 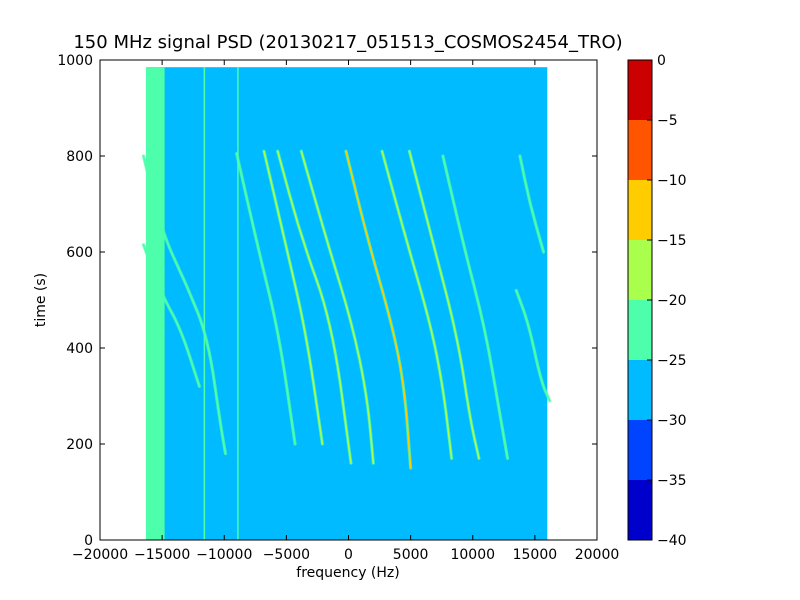 What do you see at coordinates (79, 349) in the screenshot?
I see `y-tick-label: 400` at bounding box center [79, 349].